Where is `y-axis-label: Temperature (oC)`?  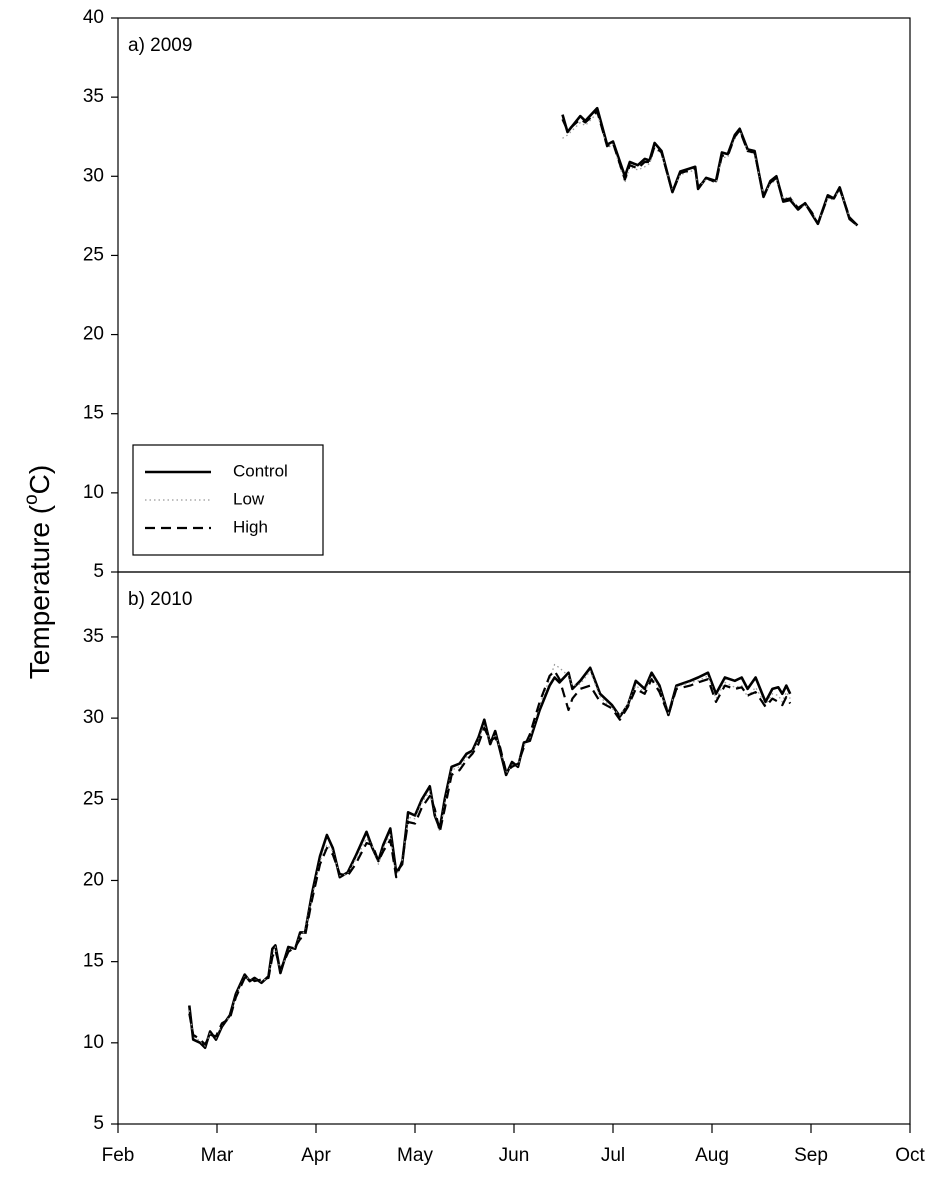 y-axis-label: Temperature (oC) is located at coordinates (38, 572).